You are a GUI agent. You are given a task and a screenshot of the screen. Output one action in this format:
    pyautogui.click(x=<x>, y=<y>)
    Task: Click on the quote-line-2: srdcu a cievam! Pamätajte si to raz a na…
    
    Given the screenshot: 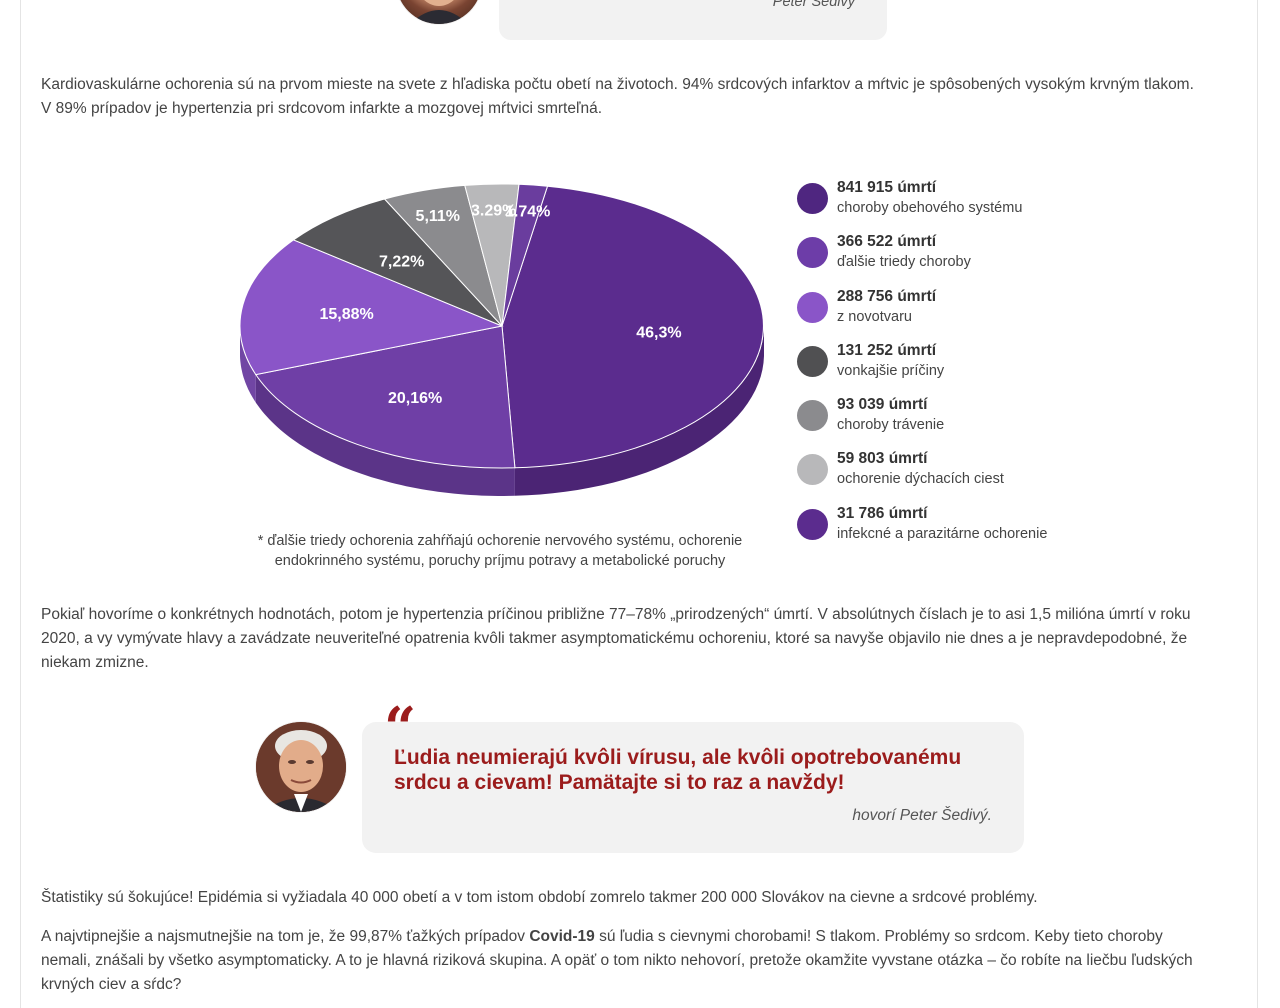 What is the action you would take?
    pyautogui.click(x=619, y=782)
    